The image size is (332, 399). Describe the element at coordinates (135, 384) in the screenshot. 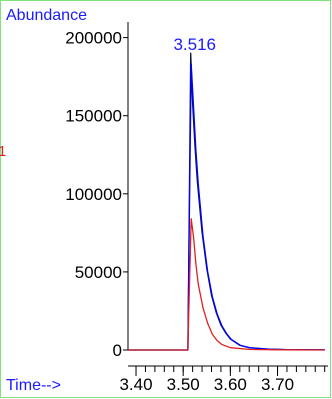

I see `x-tick-label: 3.40` at that location.